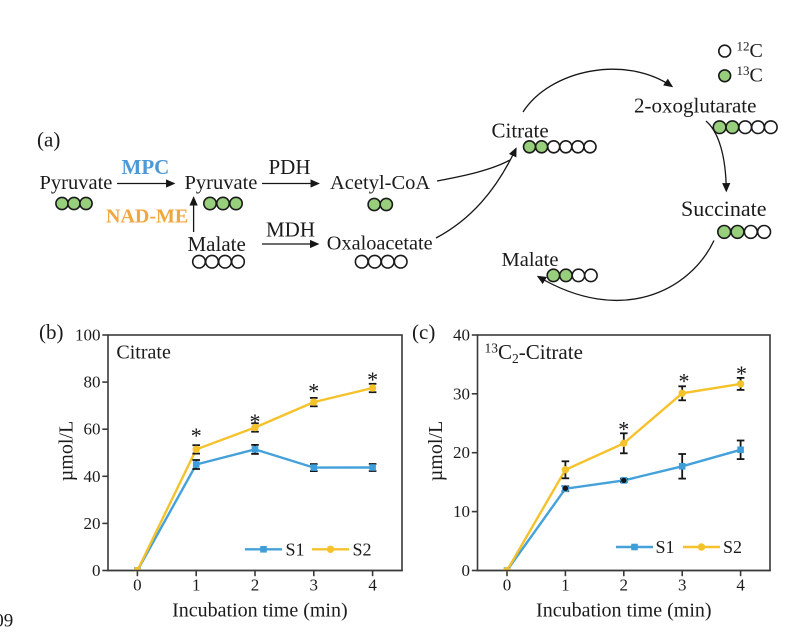 The image size is (811, 632). I want to click on svg-text: (c), so click(423, 332).